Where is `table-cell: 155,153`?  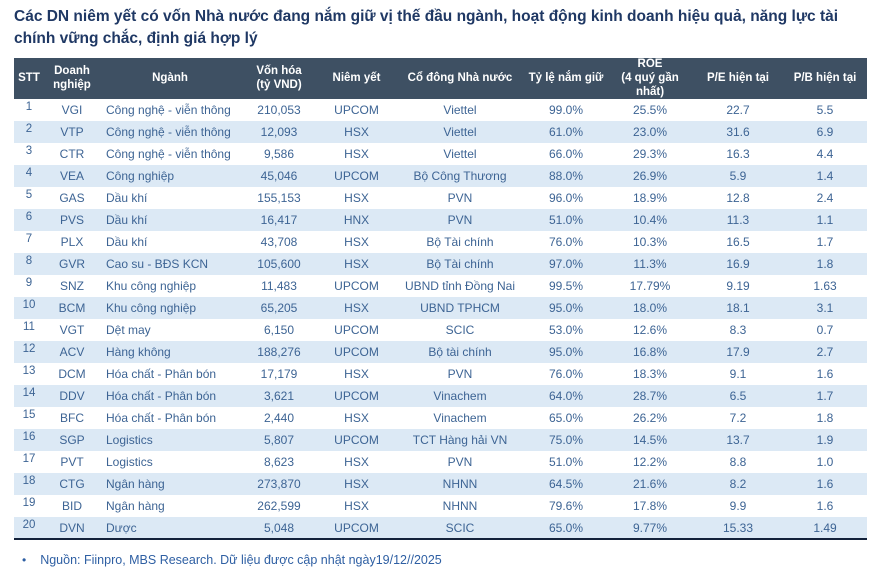
table-cell: 155,153 is located at coordinates (279, 198).